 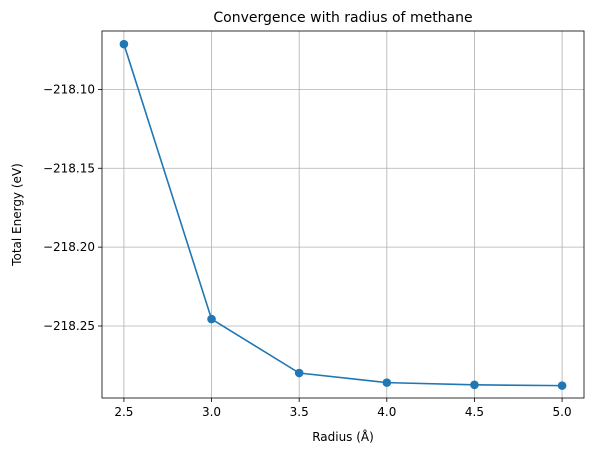 What do you see at coordinates (69, 326) in the screenshot?
I see `y-tick-label: −218.25` at bounding box center [69, 326].